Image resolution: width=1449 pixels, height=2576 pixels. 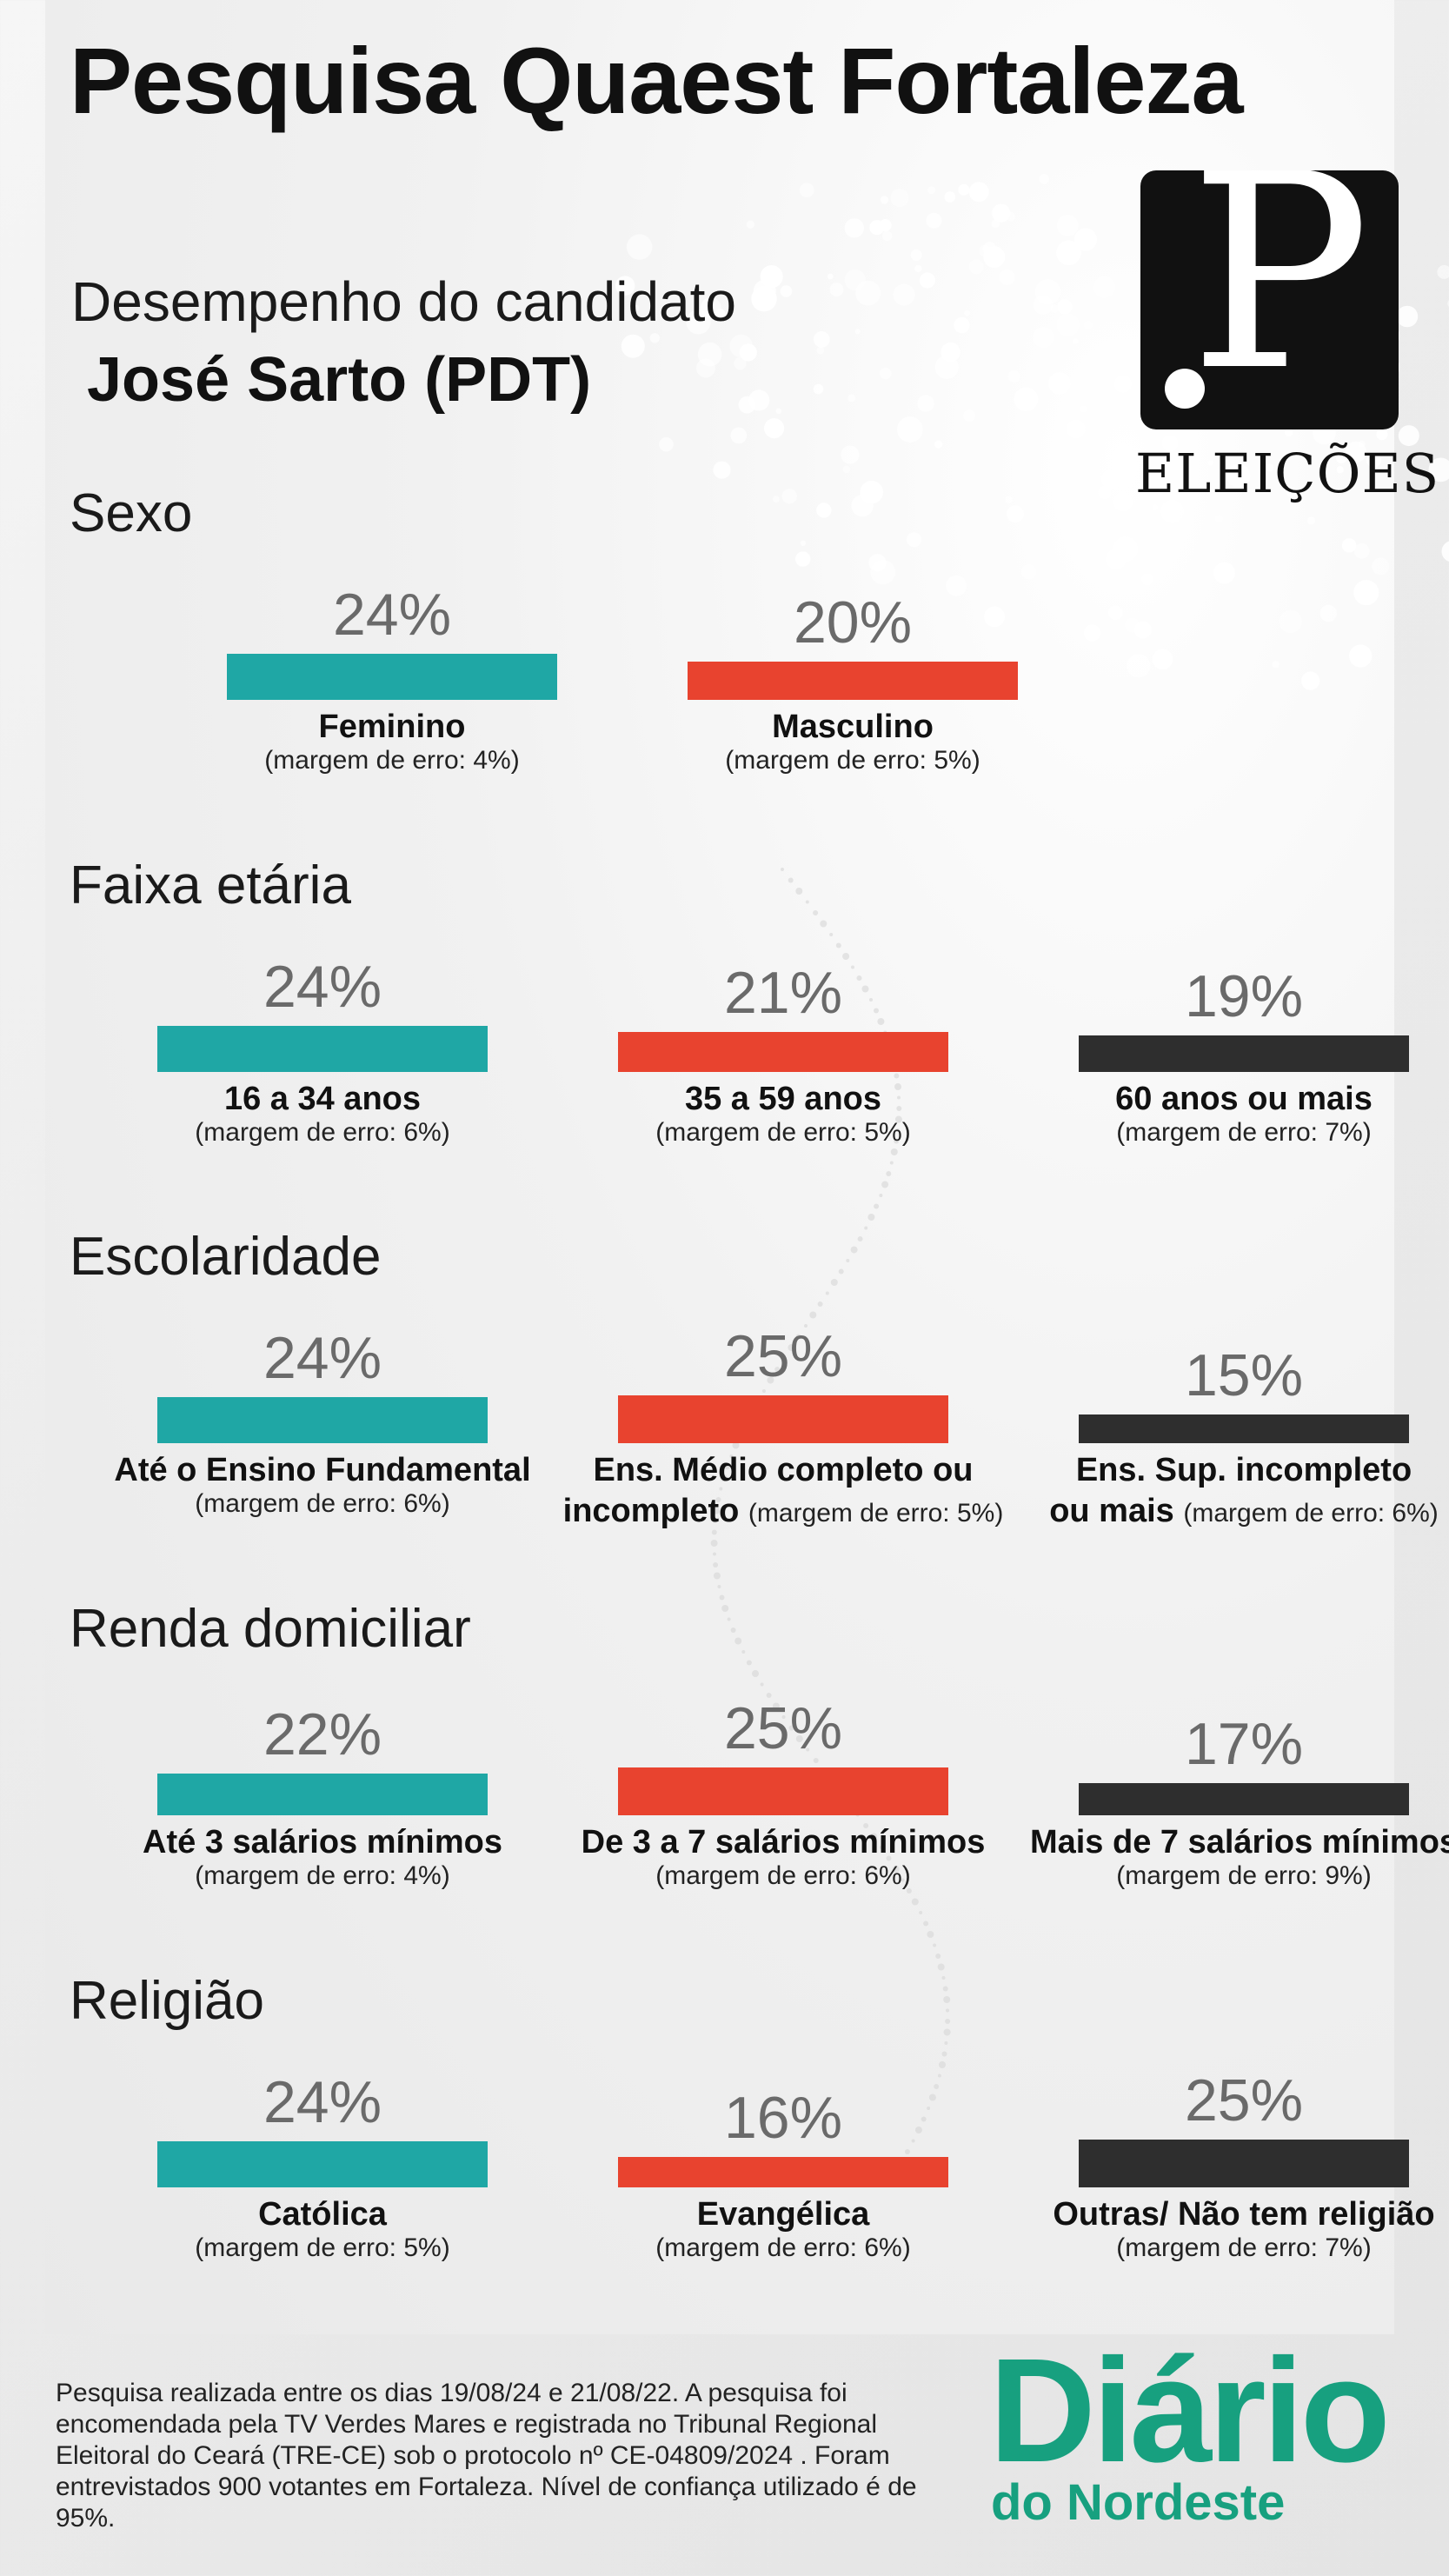 What do you see at coordinates (1138, 2502) in the screenshot?
I see `brand-logo-nordeste: do Nordeste` at bounding box center [1138, 2502].